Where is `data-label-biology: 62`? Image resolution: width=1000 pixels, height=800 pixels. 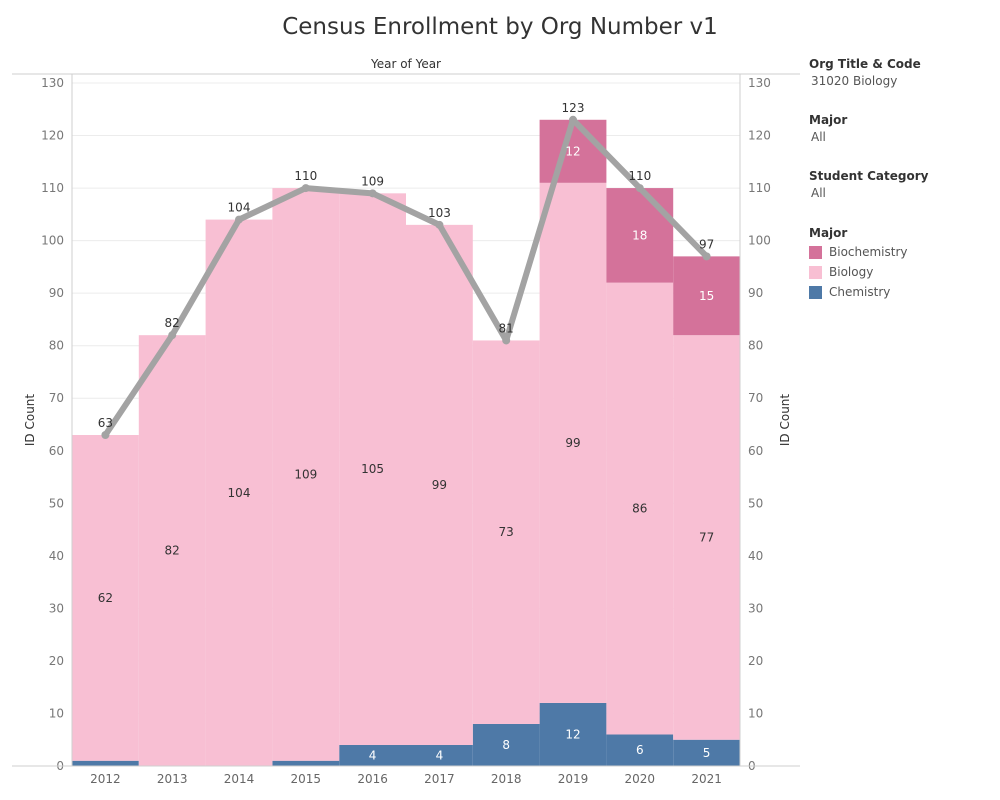 data-label-biology: 62 is located at coordinates (105, 598).